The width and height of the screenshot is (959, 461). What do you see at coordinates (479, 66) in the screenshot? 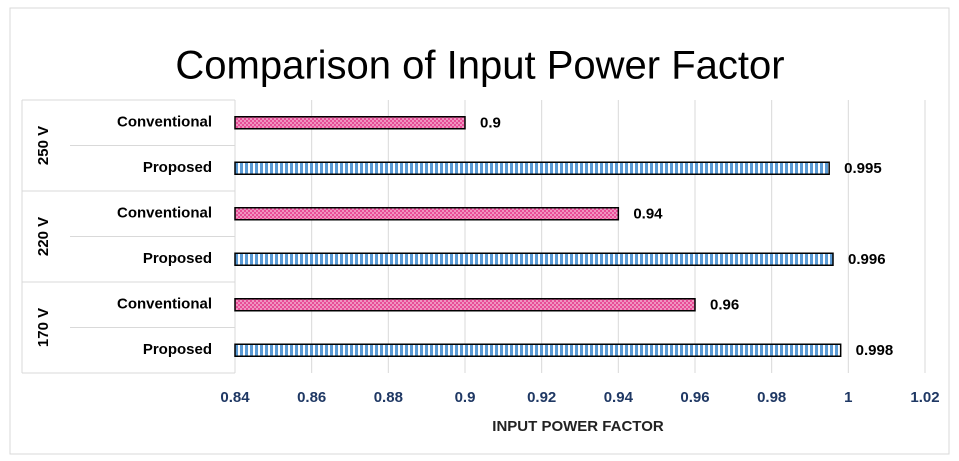
I see `chart-title: Comparison of Input Power Factor` at bounding box center [479, 66].